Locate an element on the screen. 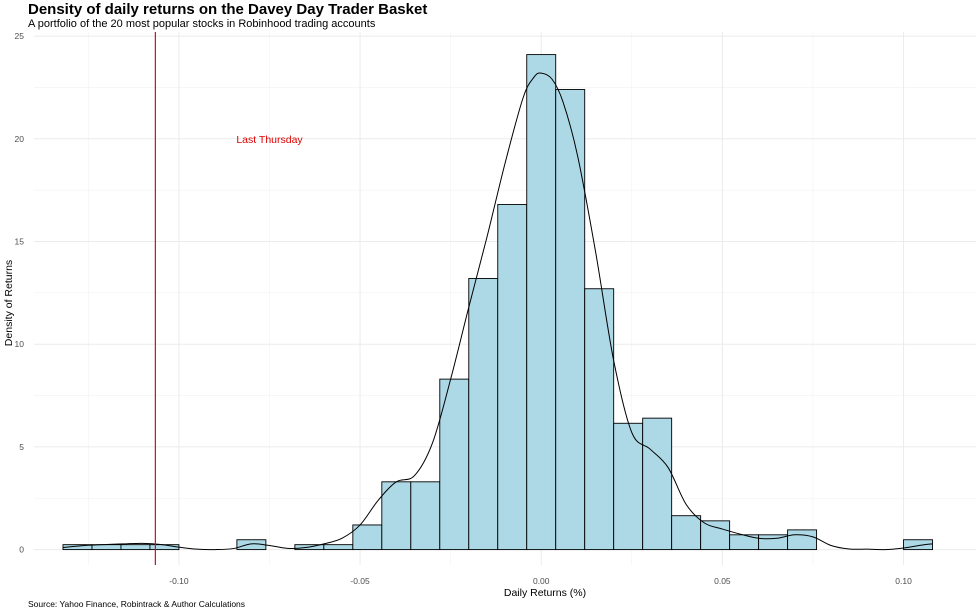 Image resolution: width=980 pixels, height=613 pixels. x-axis-title: Daily Returns (%) is located at coordinates (545, 593).